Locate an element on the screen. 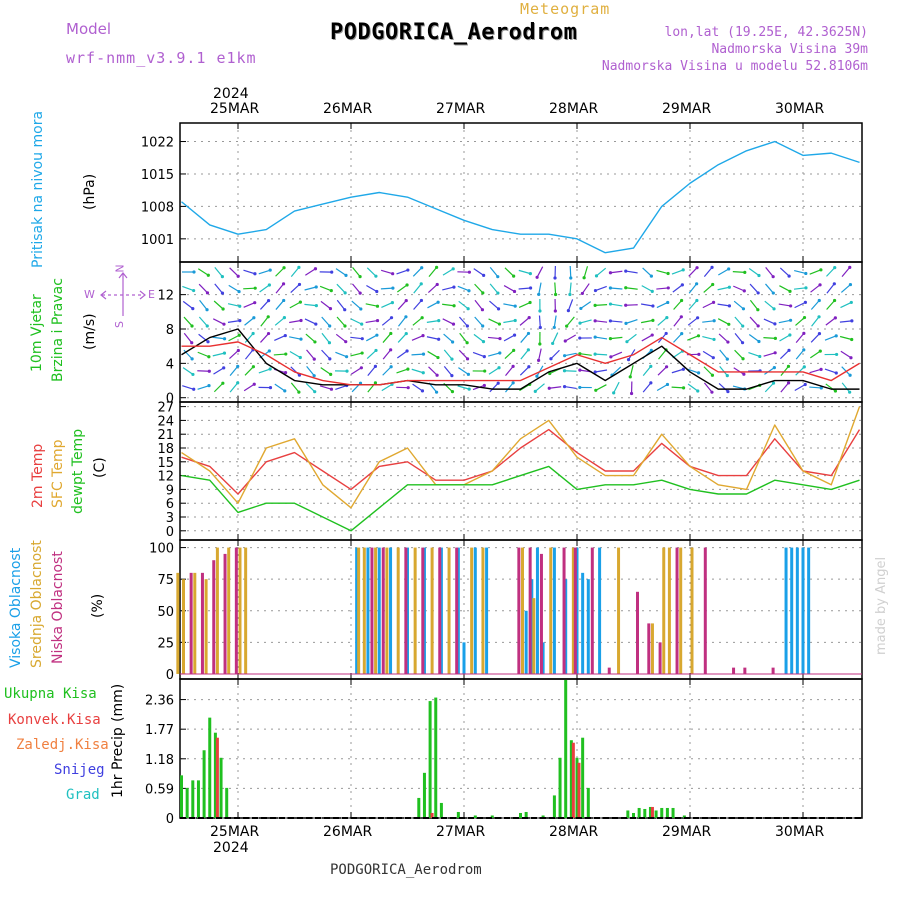 This screenshot has width=900, height=900. bottom-day-label: 25MAR is located at coordinates (235, 832).